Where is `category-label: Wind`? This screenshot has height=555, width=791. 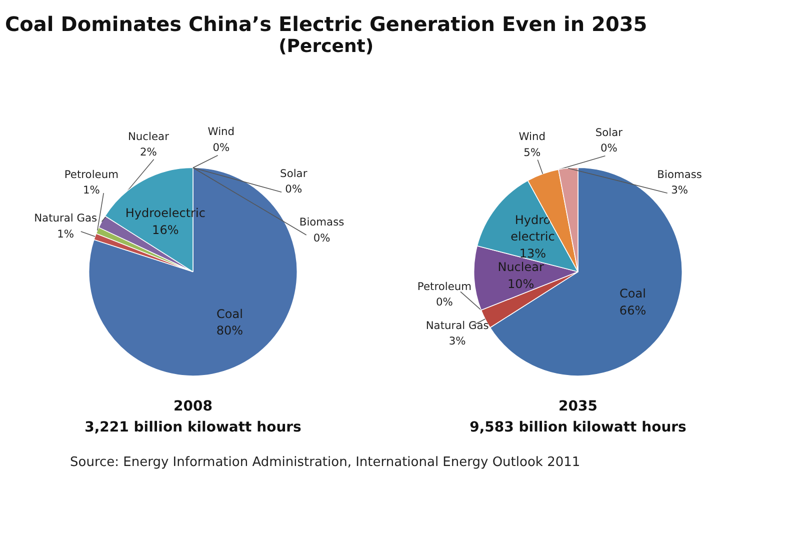 category-label: Wind is located at coordinates (221, 131).